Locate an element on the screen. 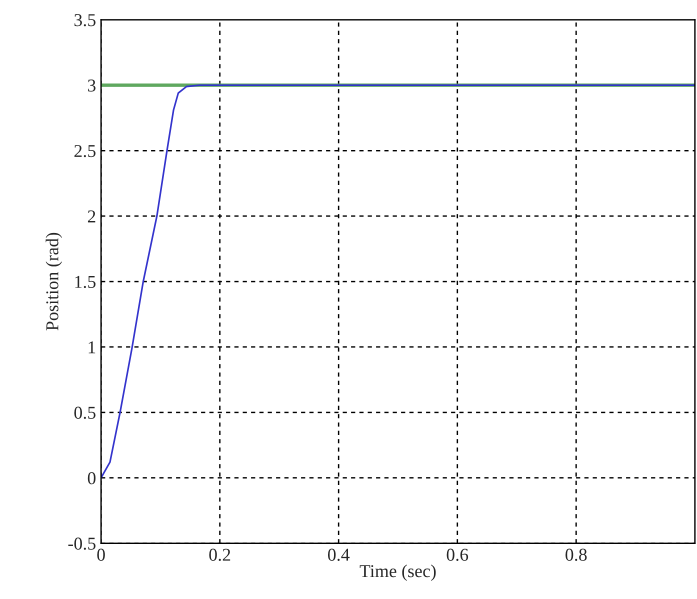 The width and height of the screenshot is (697, 599). y-tick-label: 3 is located at coordinates (92, 86).